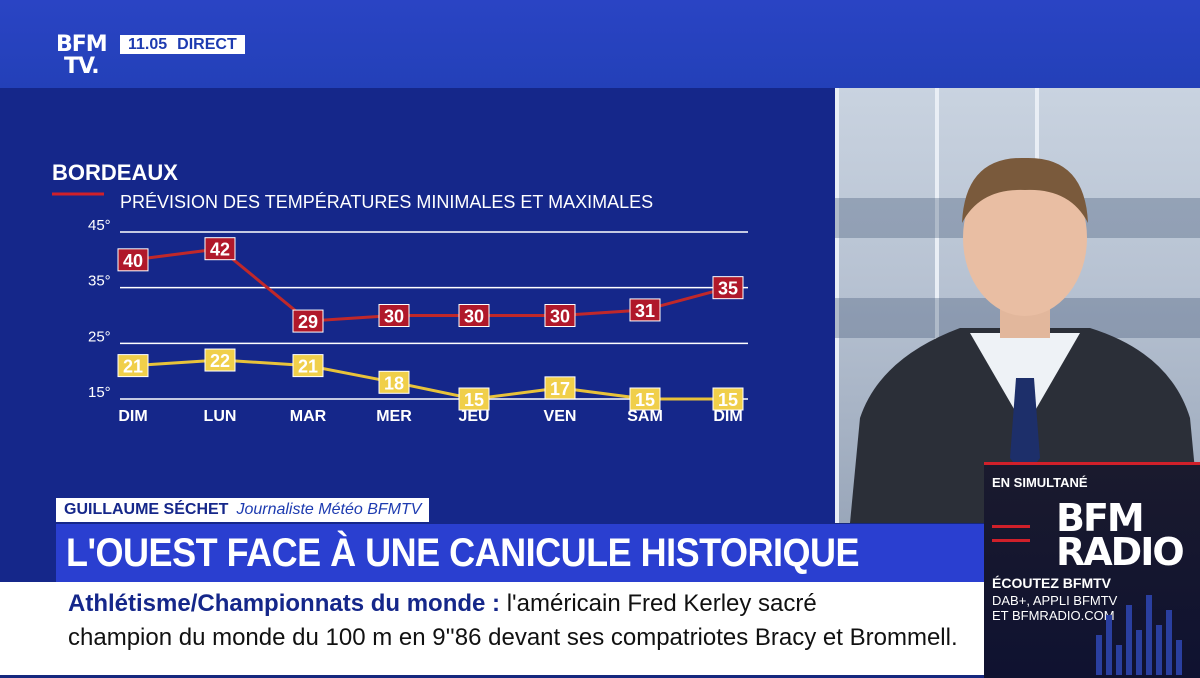 The height and width of the screenshot is (678, 1200). I want to click on x-tick-label: MER, so click(394, 416).